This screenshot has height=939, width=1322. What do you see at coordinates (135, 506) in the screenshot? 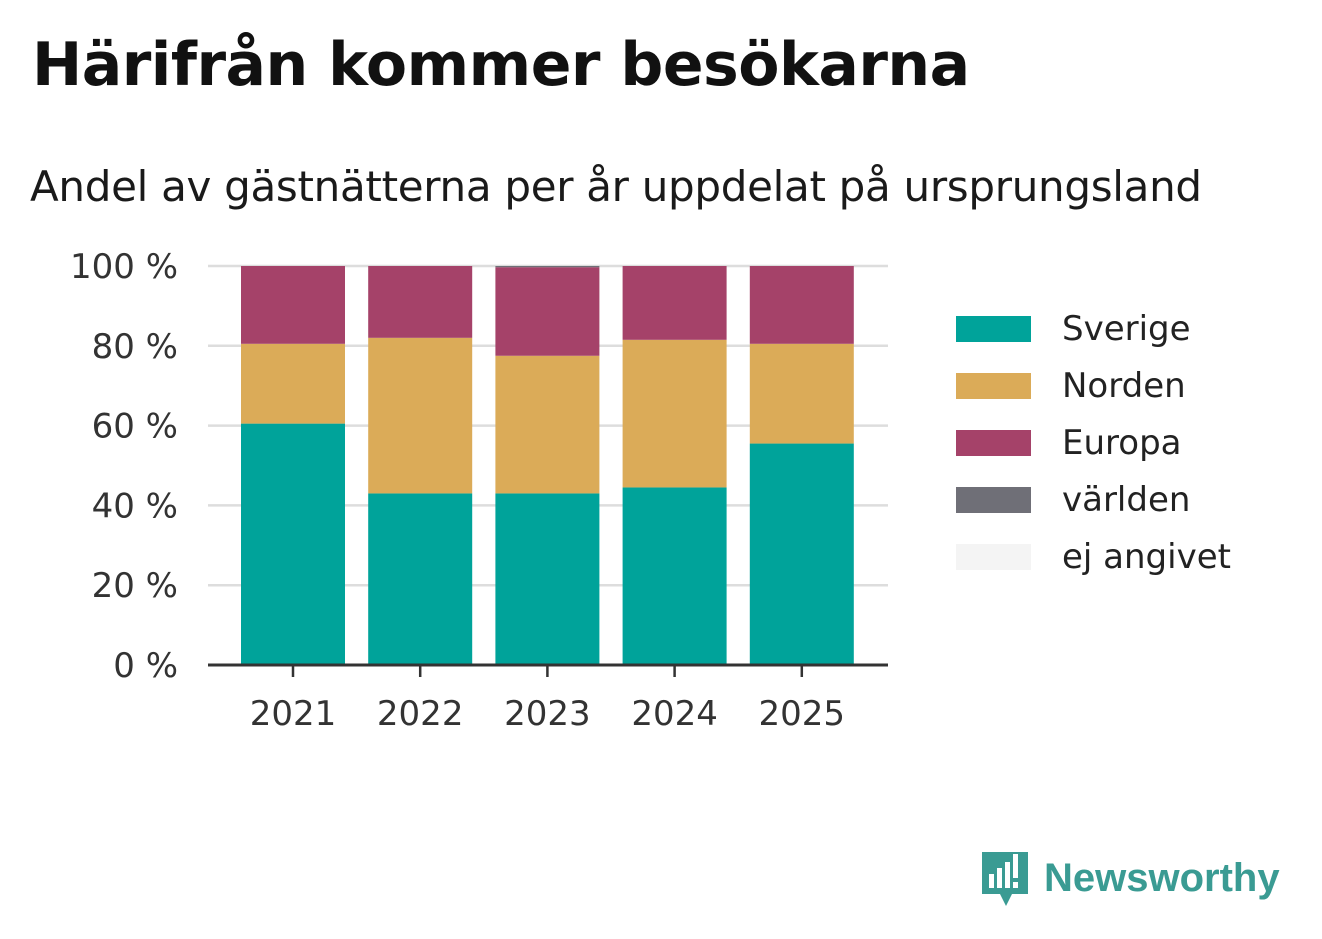
I see `y-tick-label: 40 %` at bounding box center [135, 506].